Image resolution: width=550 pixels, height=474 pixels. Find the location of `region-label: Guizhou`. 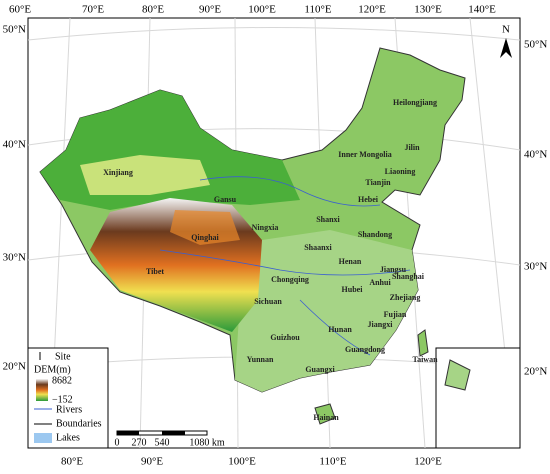

region-label: Guizhou is located at coordinates (285, 337).